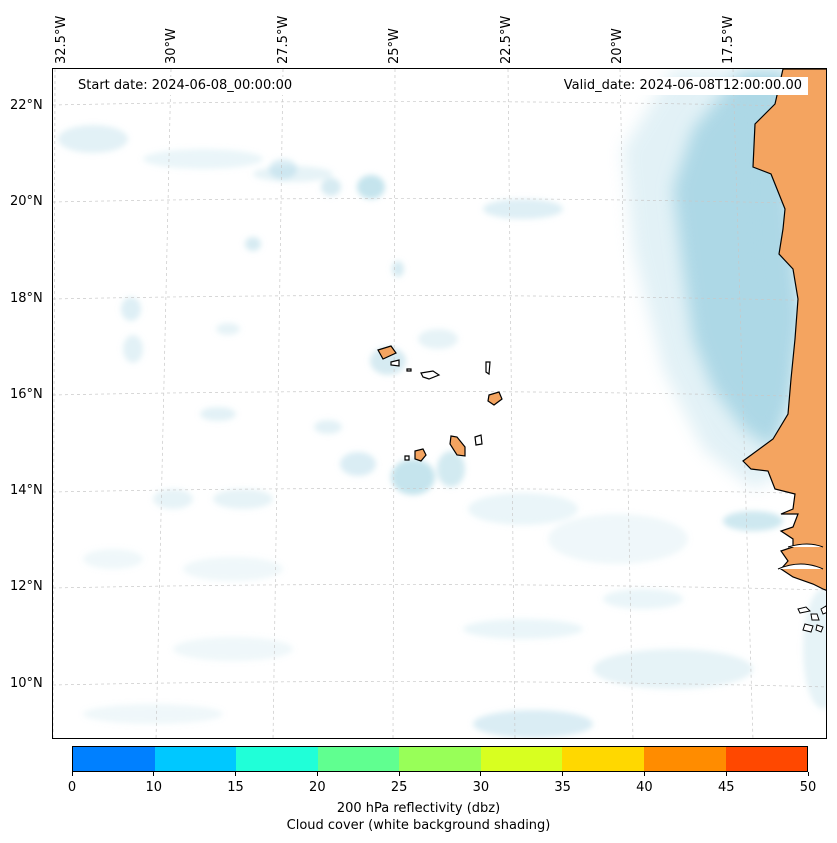 The width and height of the screenshot is (837, 843). What do you see at coordinates (283, 39) in the screenshot?
I see `lon-label-27-5w: 27.5°W` at bounding box center [283, 39].